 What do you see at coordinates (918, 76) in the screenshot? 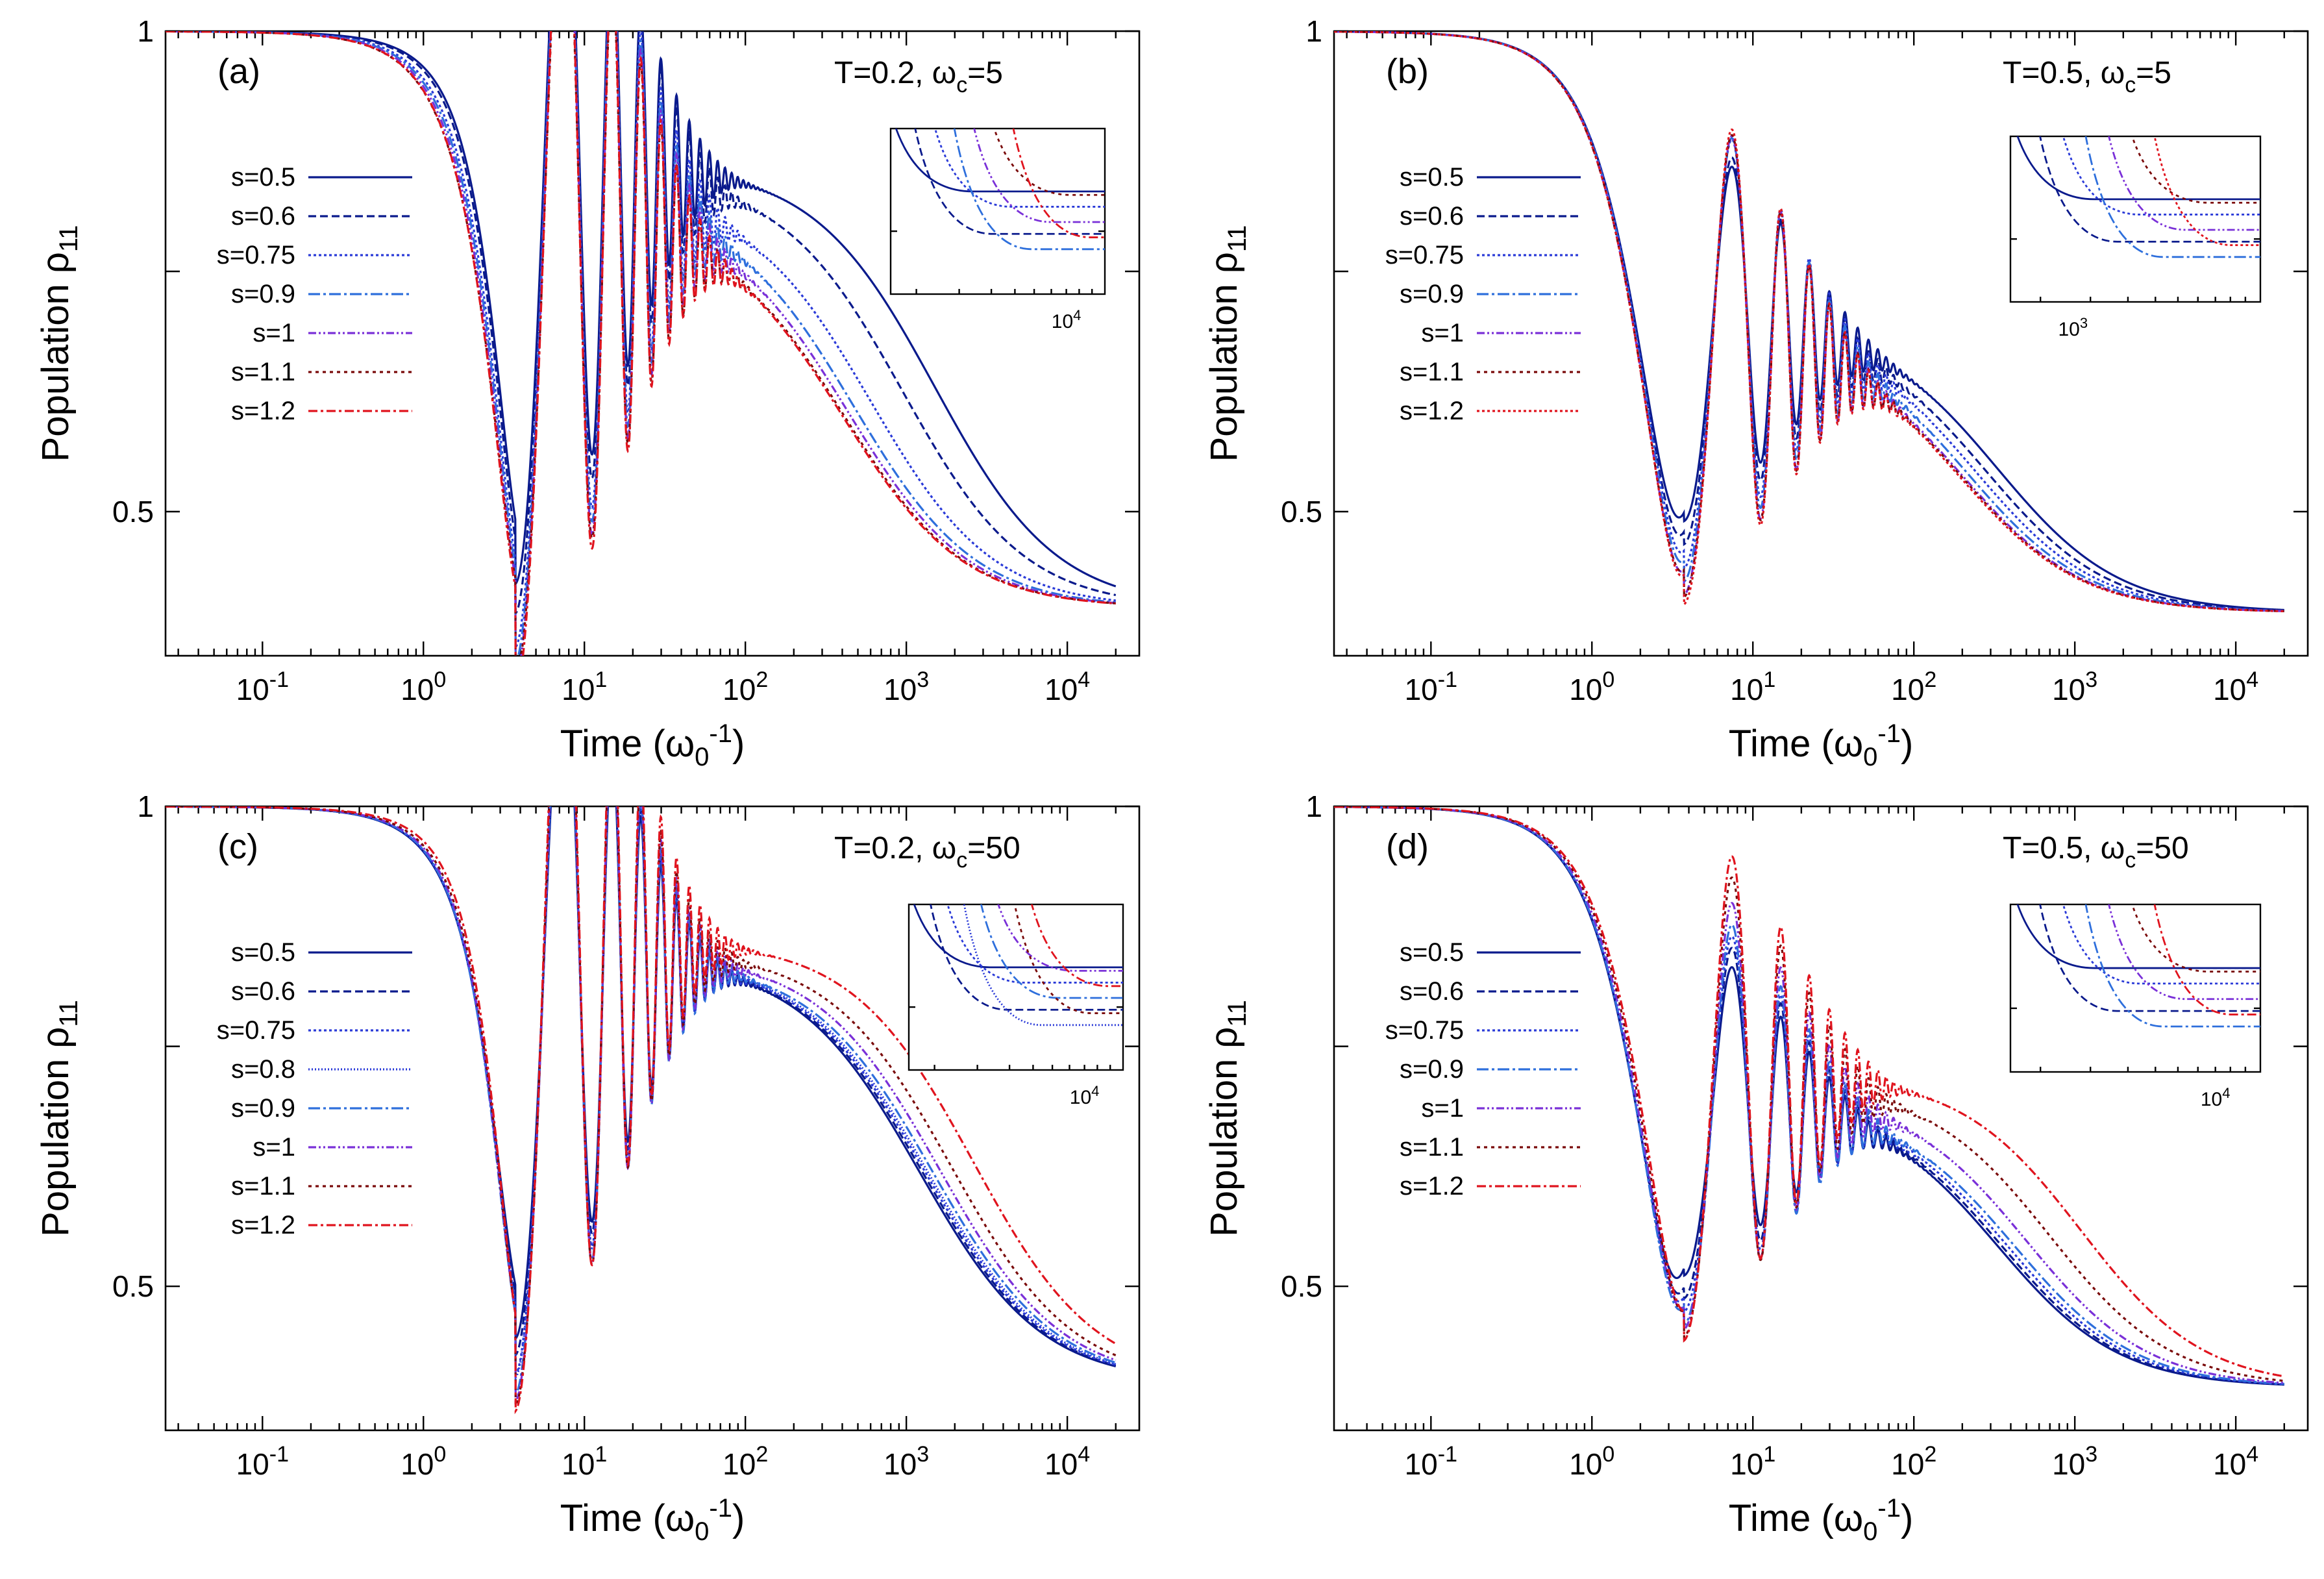
I see `parameter-annotation: T=0.2, ωc=5` at bounding box center [918, 76].